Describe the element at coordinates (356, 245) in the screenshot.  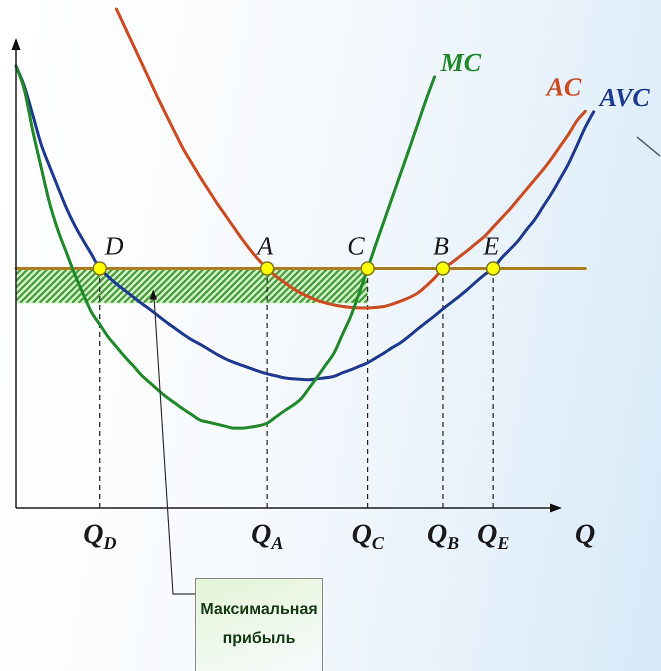
I see `annotation: C` at that location.